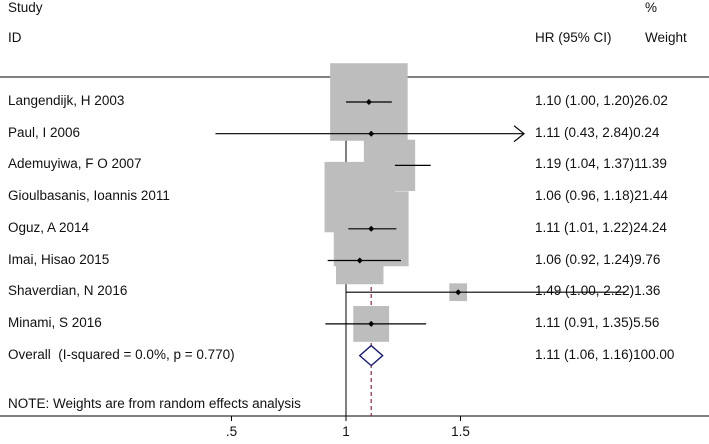  I want to click on id-header: ID, so click(15, 37).